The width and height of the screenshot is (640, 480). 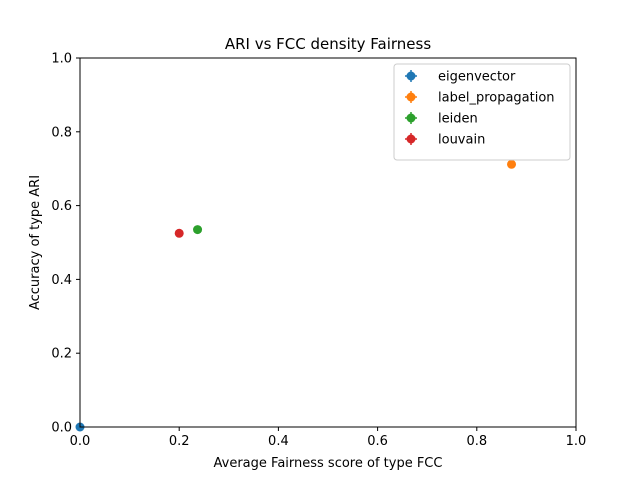 I want to click on y-tick-label: 0.6, so click(x=61, y=206).